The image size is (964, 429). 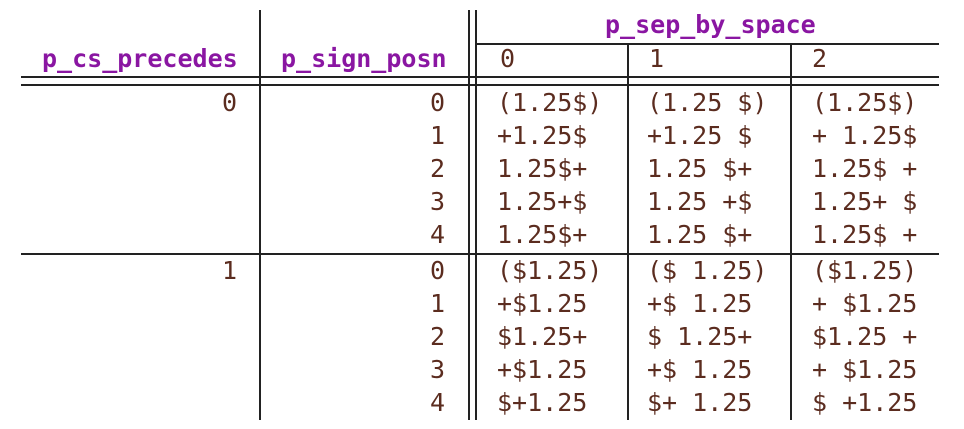 What do you see at coordinates (508, 58) in the screenshot?
I see `header-sep-value-0: 0` at bounding box center [508, 58].